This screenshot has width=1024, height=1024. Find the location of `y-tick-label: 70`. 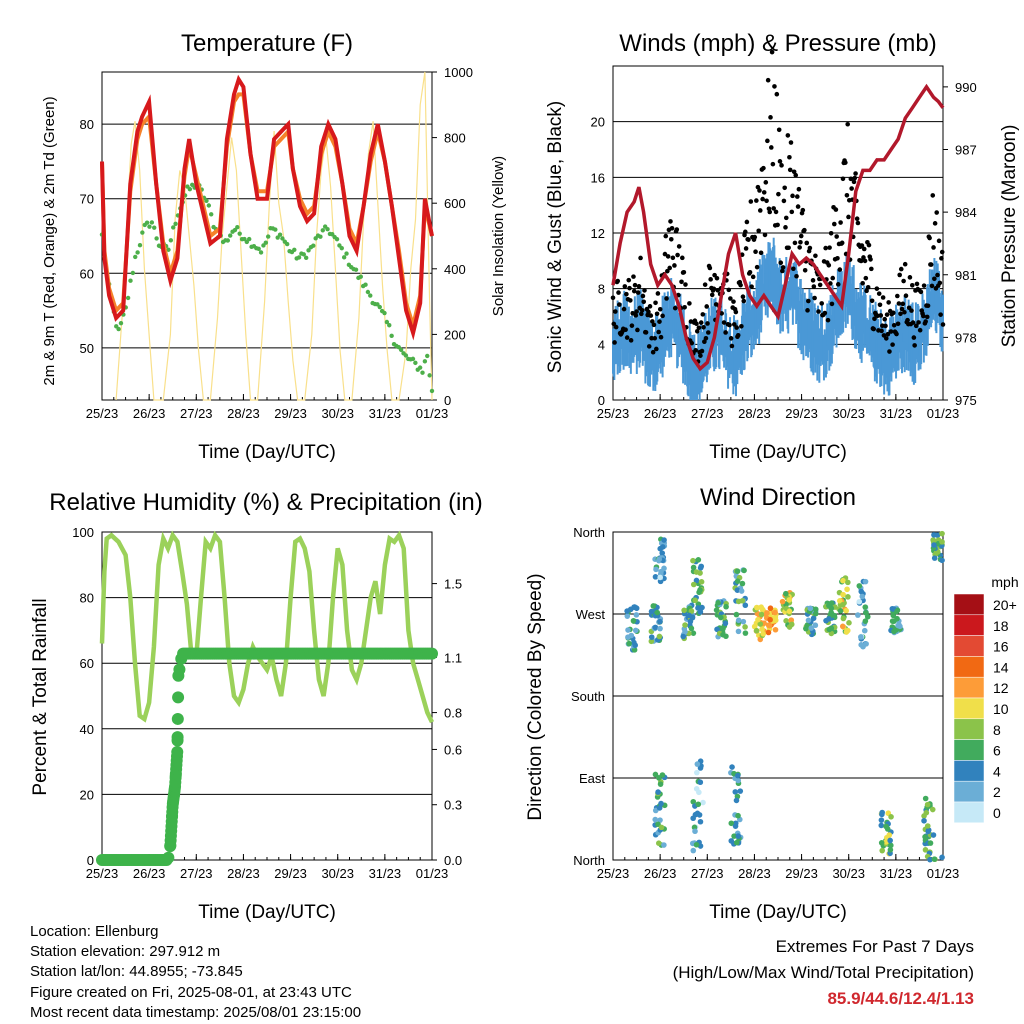

y-tick-label: 70 is located at coordinates (87, 199).